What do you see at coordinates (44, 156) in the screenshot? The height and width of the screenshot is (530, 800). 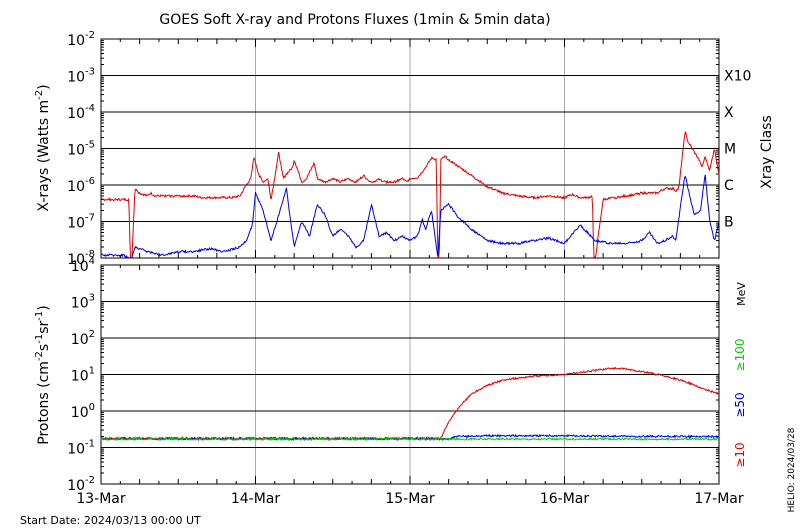 I see `xray-ylabel-main: X-rays (Watts m` at bounding box center [44, 156].